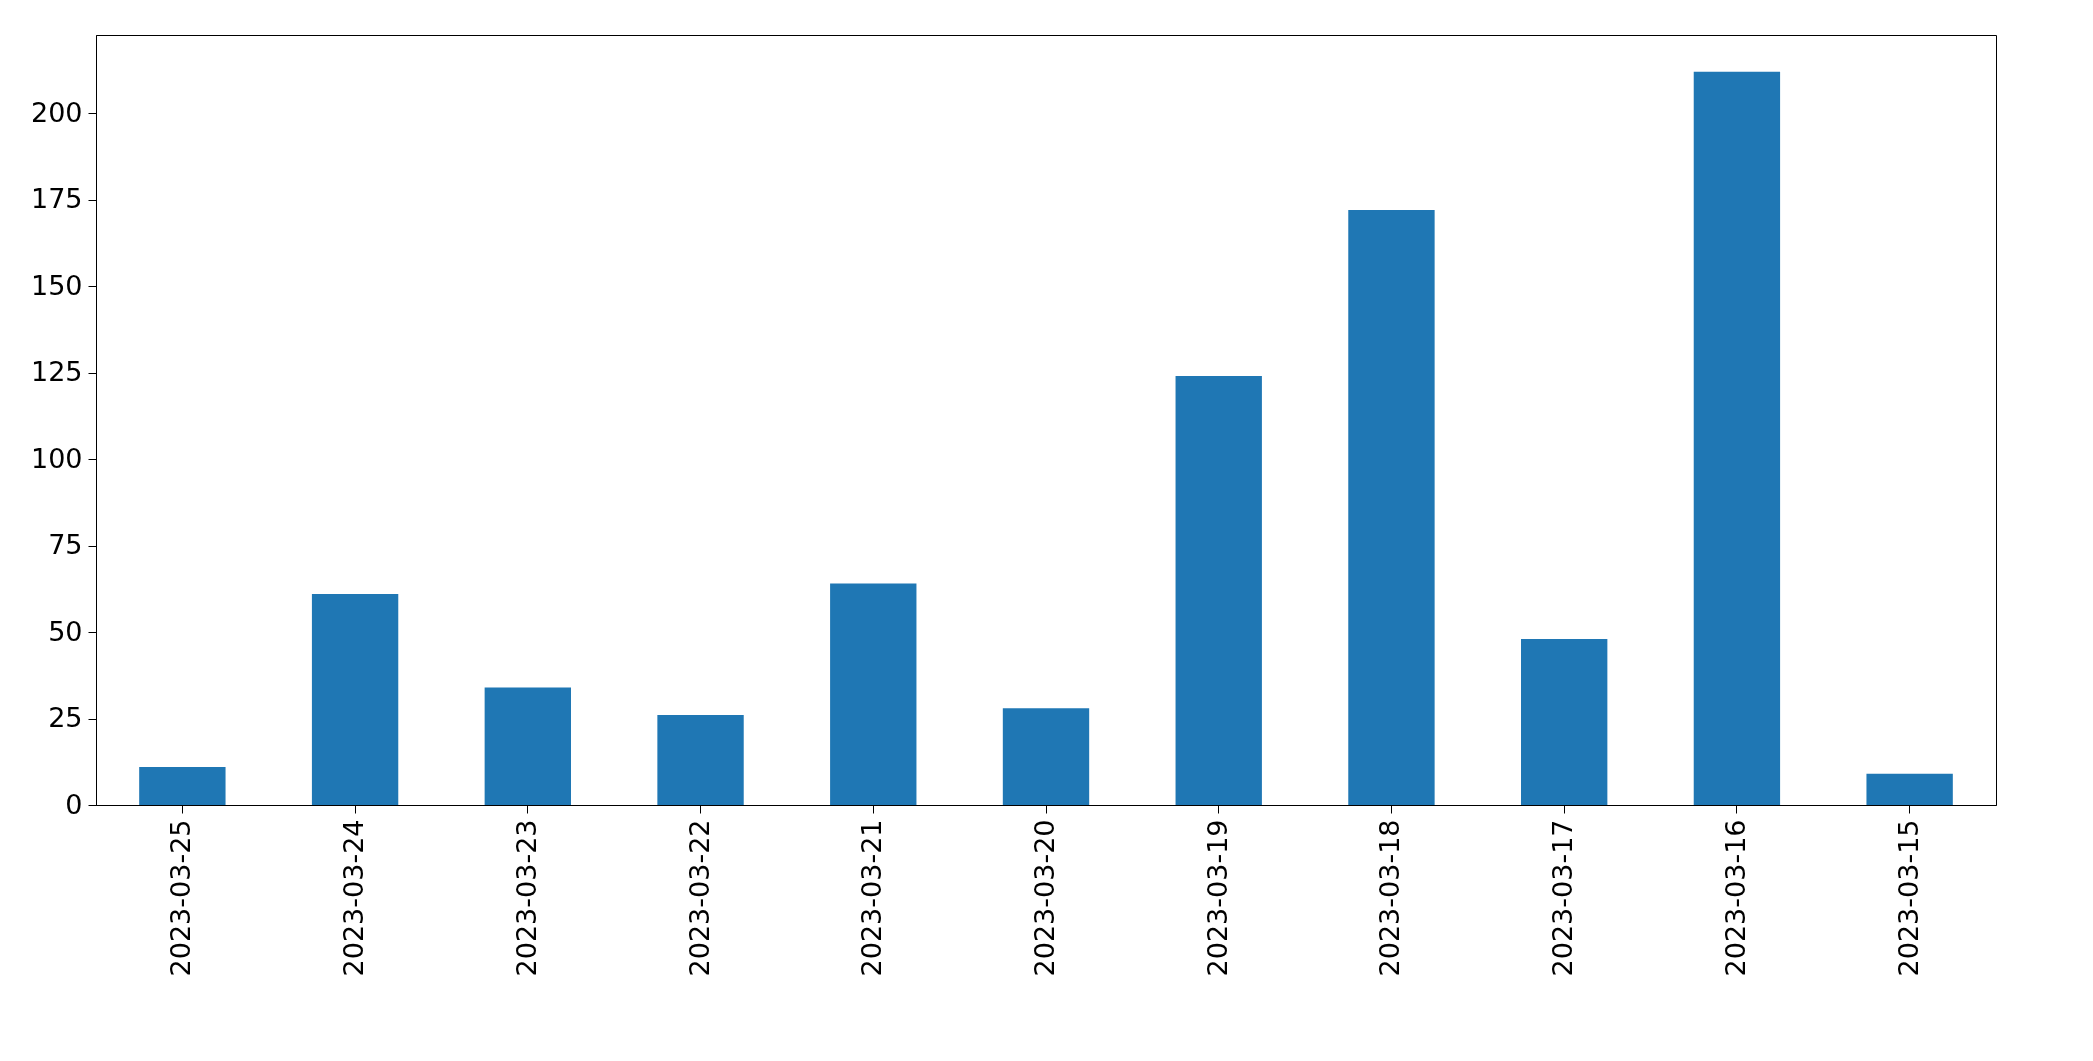 Image resolution: width=2093 pixels, height=1061 pixels. What do you see at coordinates (56, 372) in the screenshot?
I see `y-tick-label: 125` at bounding box center [56, 372].